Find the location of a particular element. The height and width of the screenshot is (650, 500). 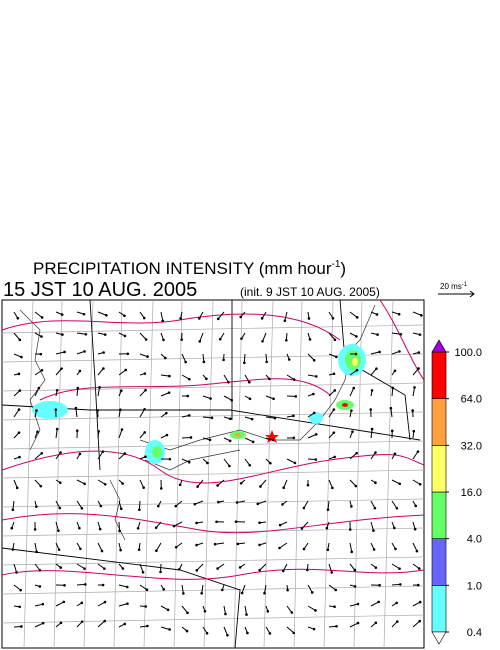

colorbar-tick-label: 100.0 is located at coordinates (468, 353).